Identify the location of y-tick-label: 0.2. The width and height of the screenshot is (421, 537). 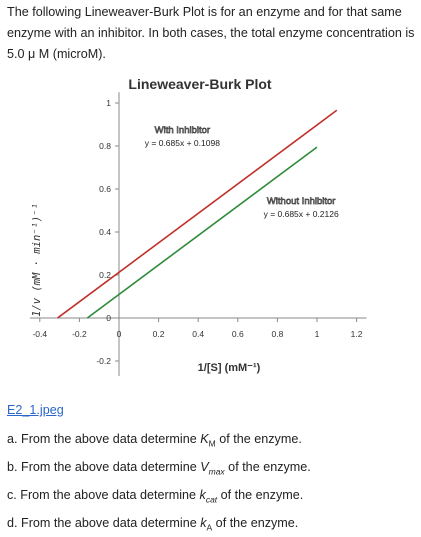
(105, 275).